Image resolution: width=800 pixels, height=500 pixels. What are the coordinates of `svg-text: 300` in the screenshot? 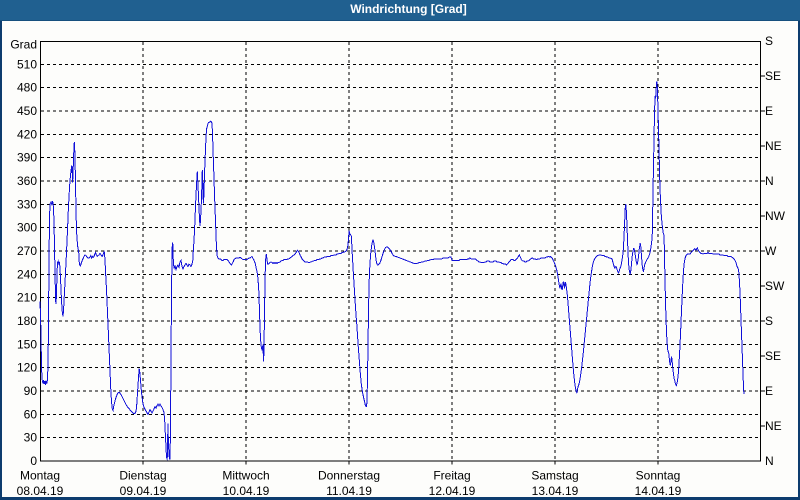 It's located at (27, 228).